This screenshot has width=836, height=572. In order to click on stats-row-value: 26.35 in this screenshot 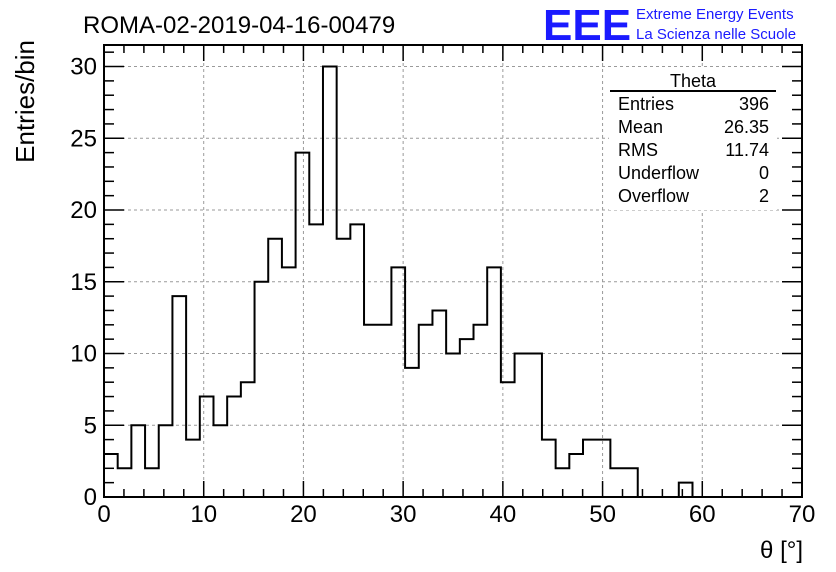, I will do `click(746, 127)`.